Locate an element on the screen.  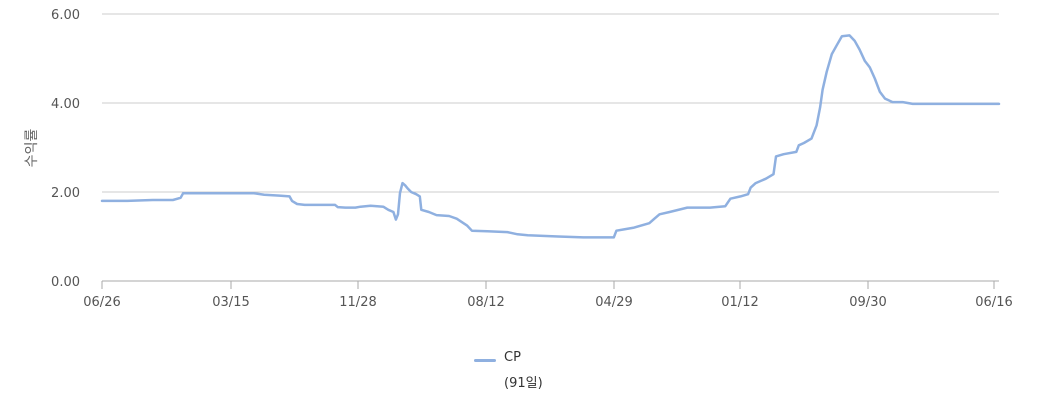
x-tick-labels: 06/26 03/15 11/28 08/12 04/29 01/12 09/30 06/16 is located at coordinates (547, 302).